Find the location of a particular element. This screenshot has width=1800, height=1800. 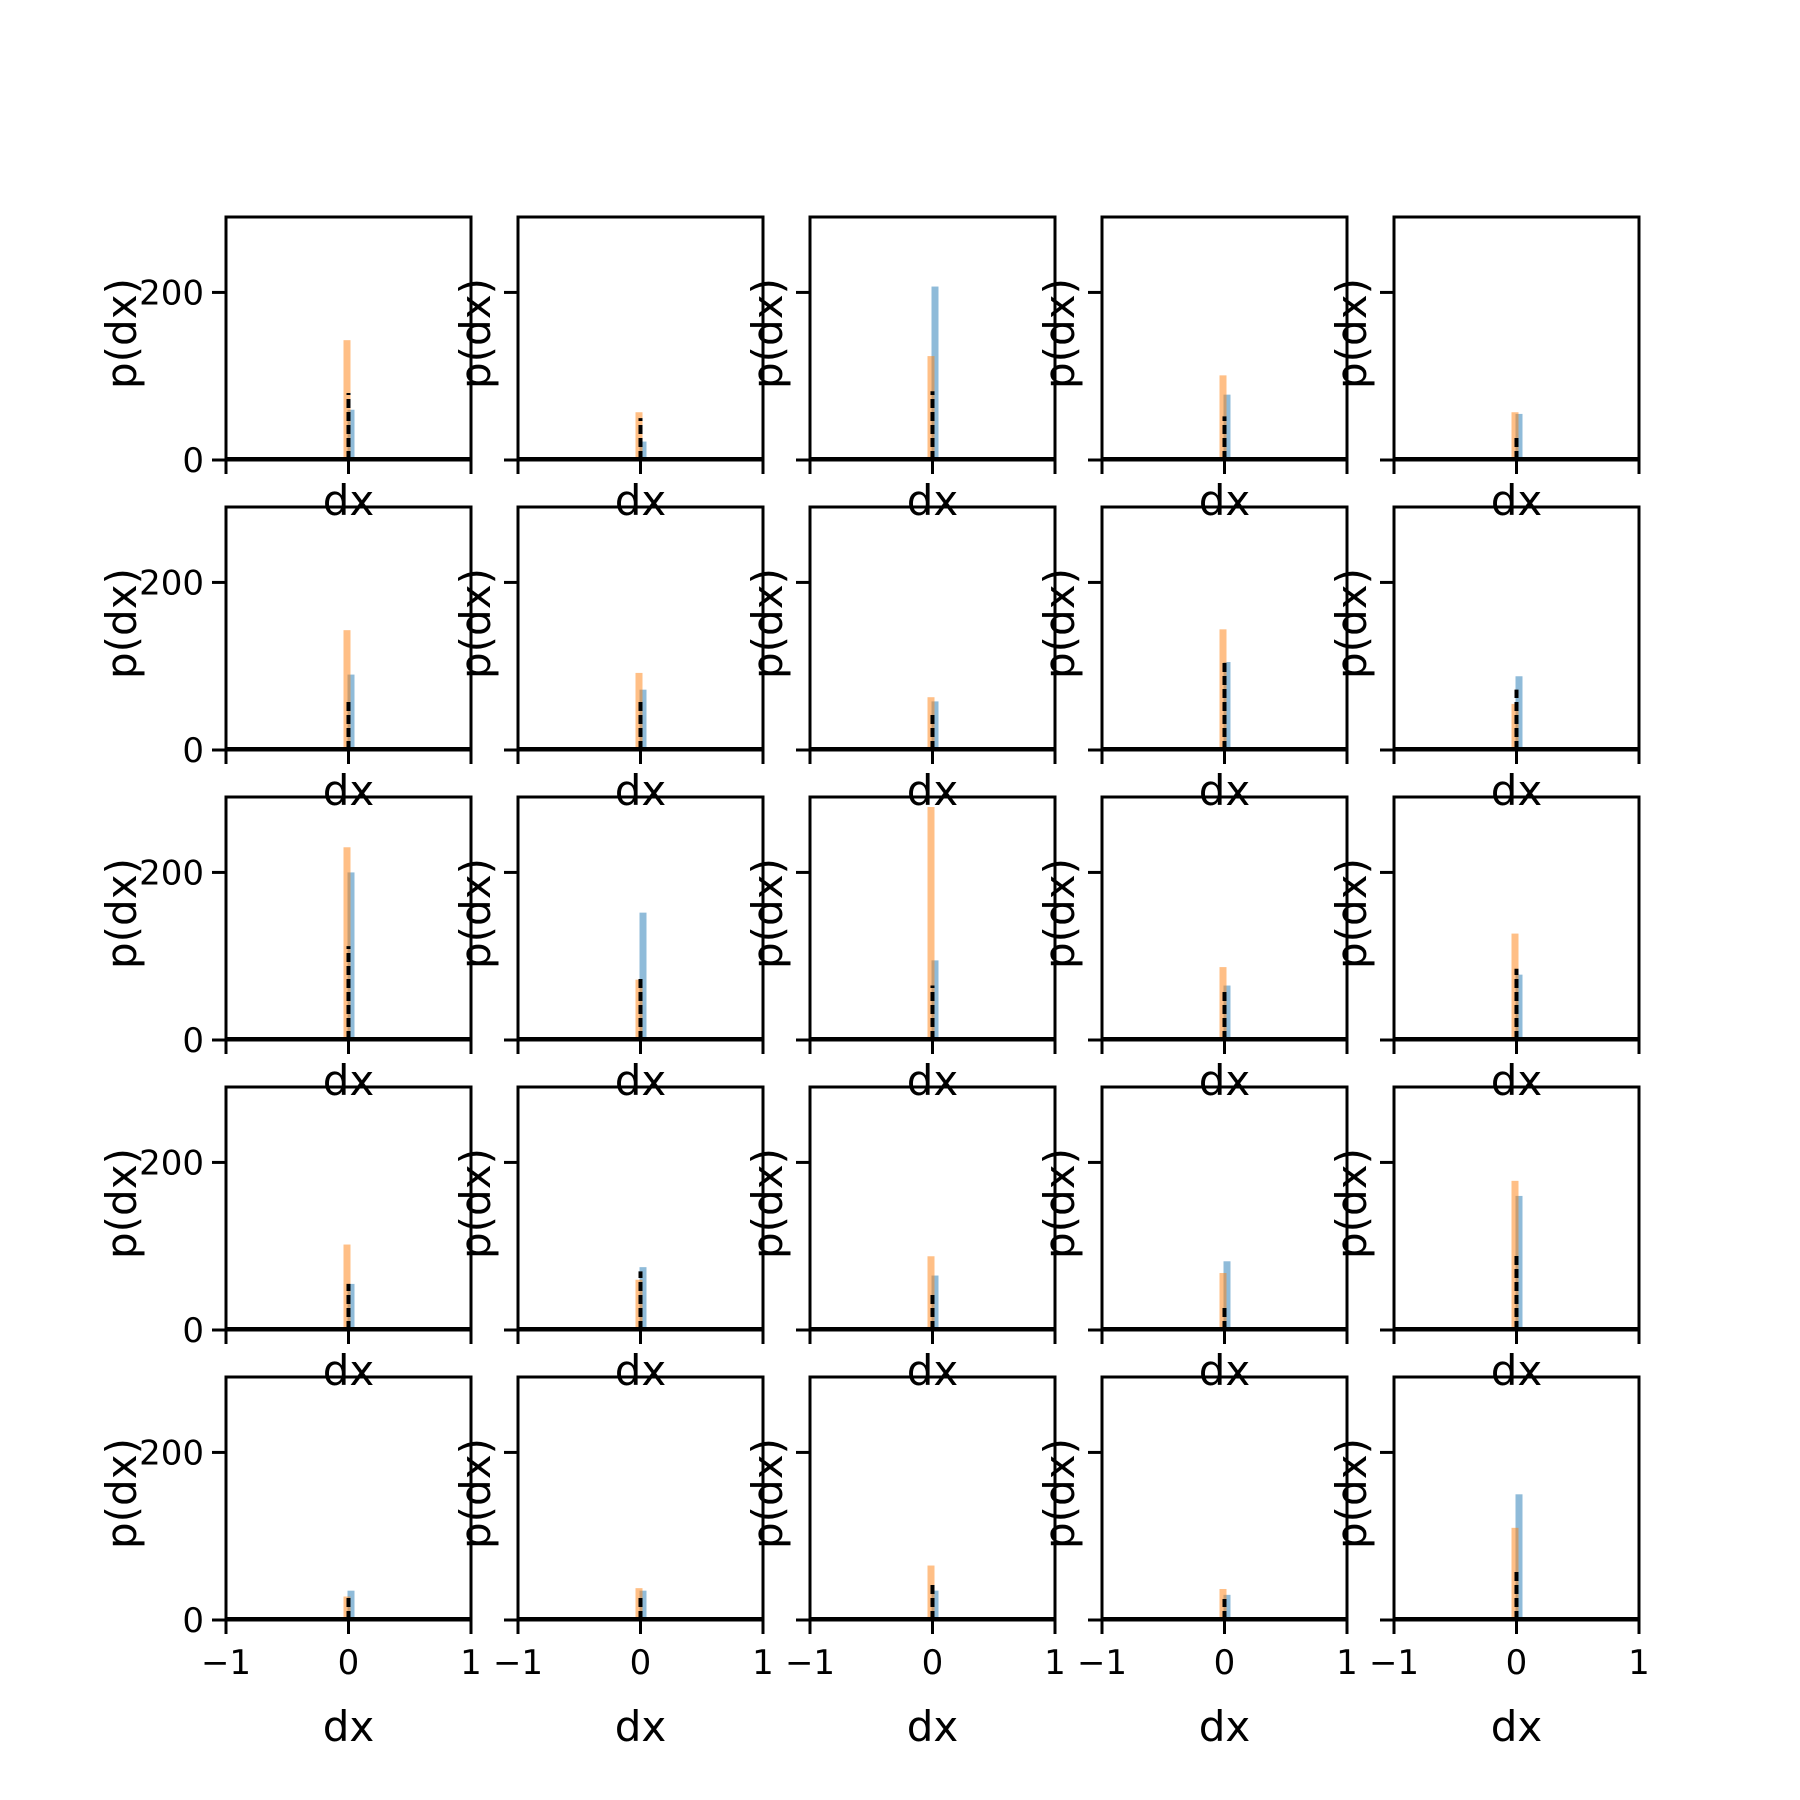

subplot-r5-c2: −1 0 1 dx p(dx) is located at coordinates (612, 1563).